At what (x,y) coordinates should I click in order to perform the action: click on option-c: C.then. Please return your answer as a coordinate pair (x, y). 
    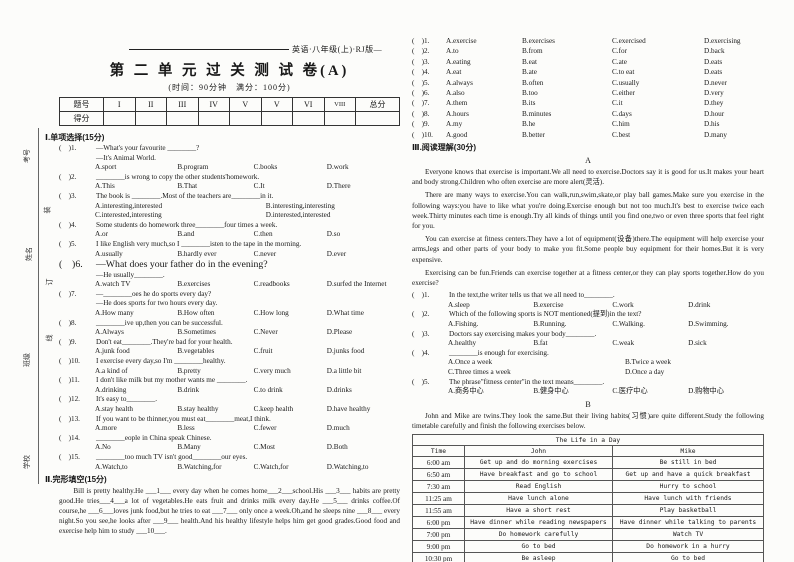
    Looking at the image, I should click on (263, 234).